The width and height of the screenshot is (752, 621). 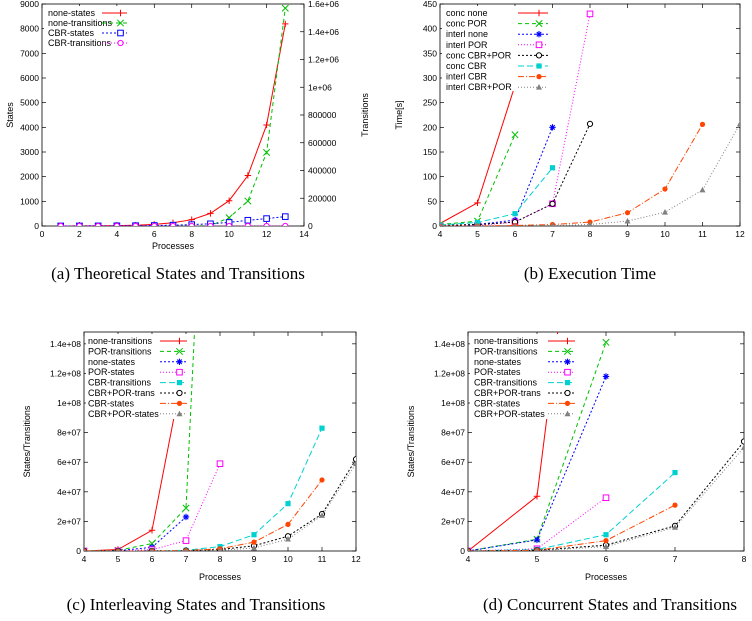 What do you see at coordinates (65, 344) in the screenshot?
I see `y-tick-label: 1.4e+08` at bounding box center [65, 344].